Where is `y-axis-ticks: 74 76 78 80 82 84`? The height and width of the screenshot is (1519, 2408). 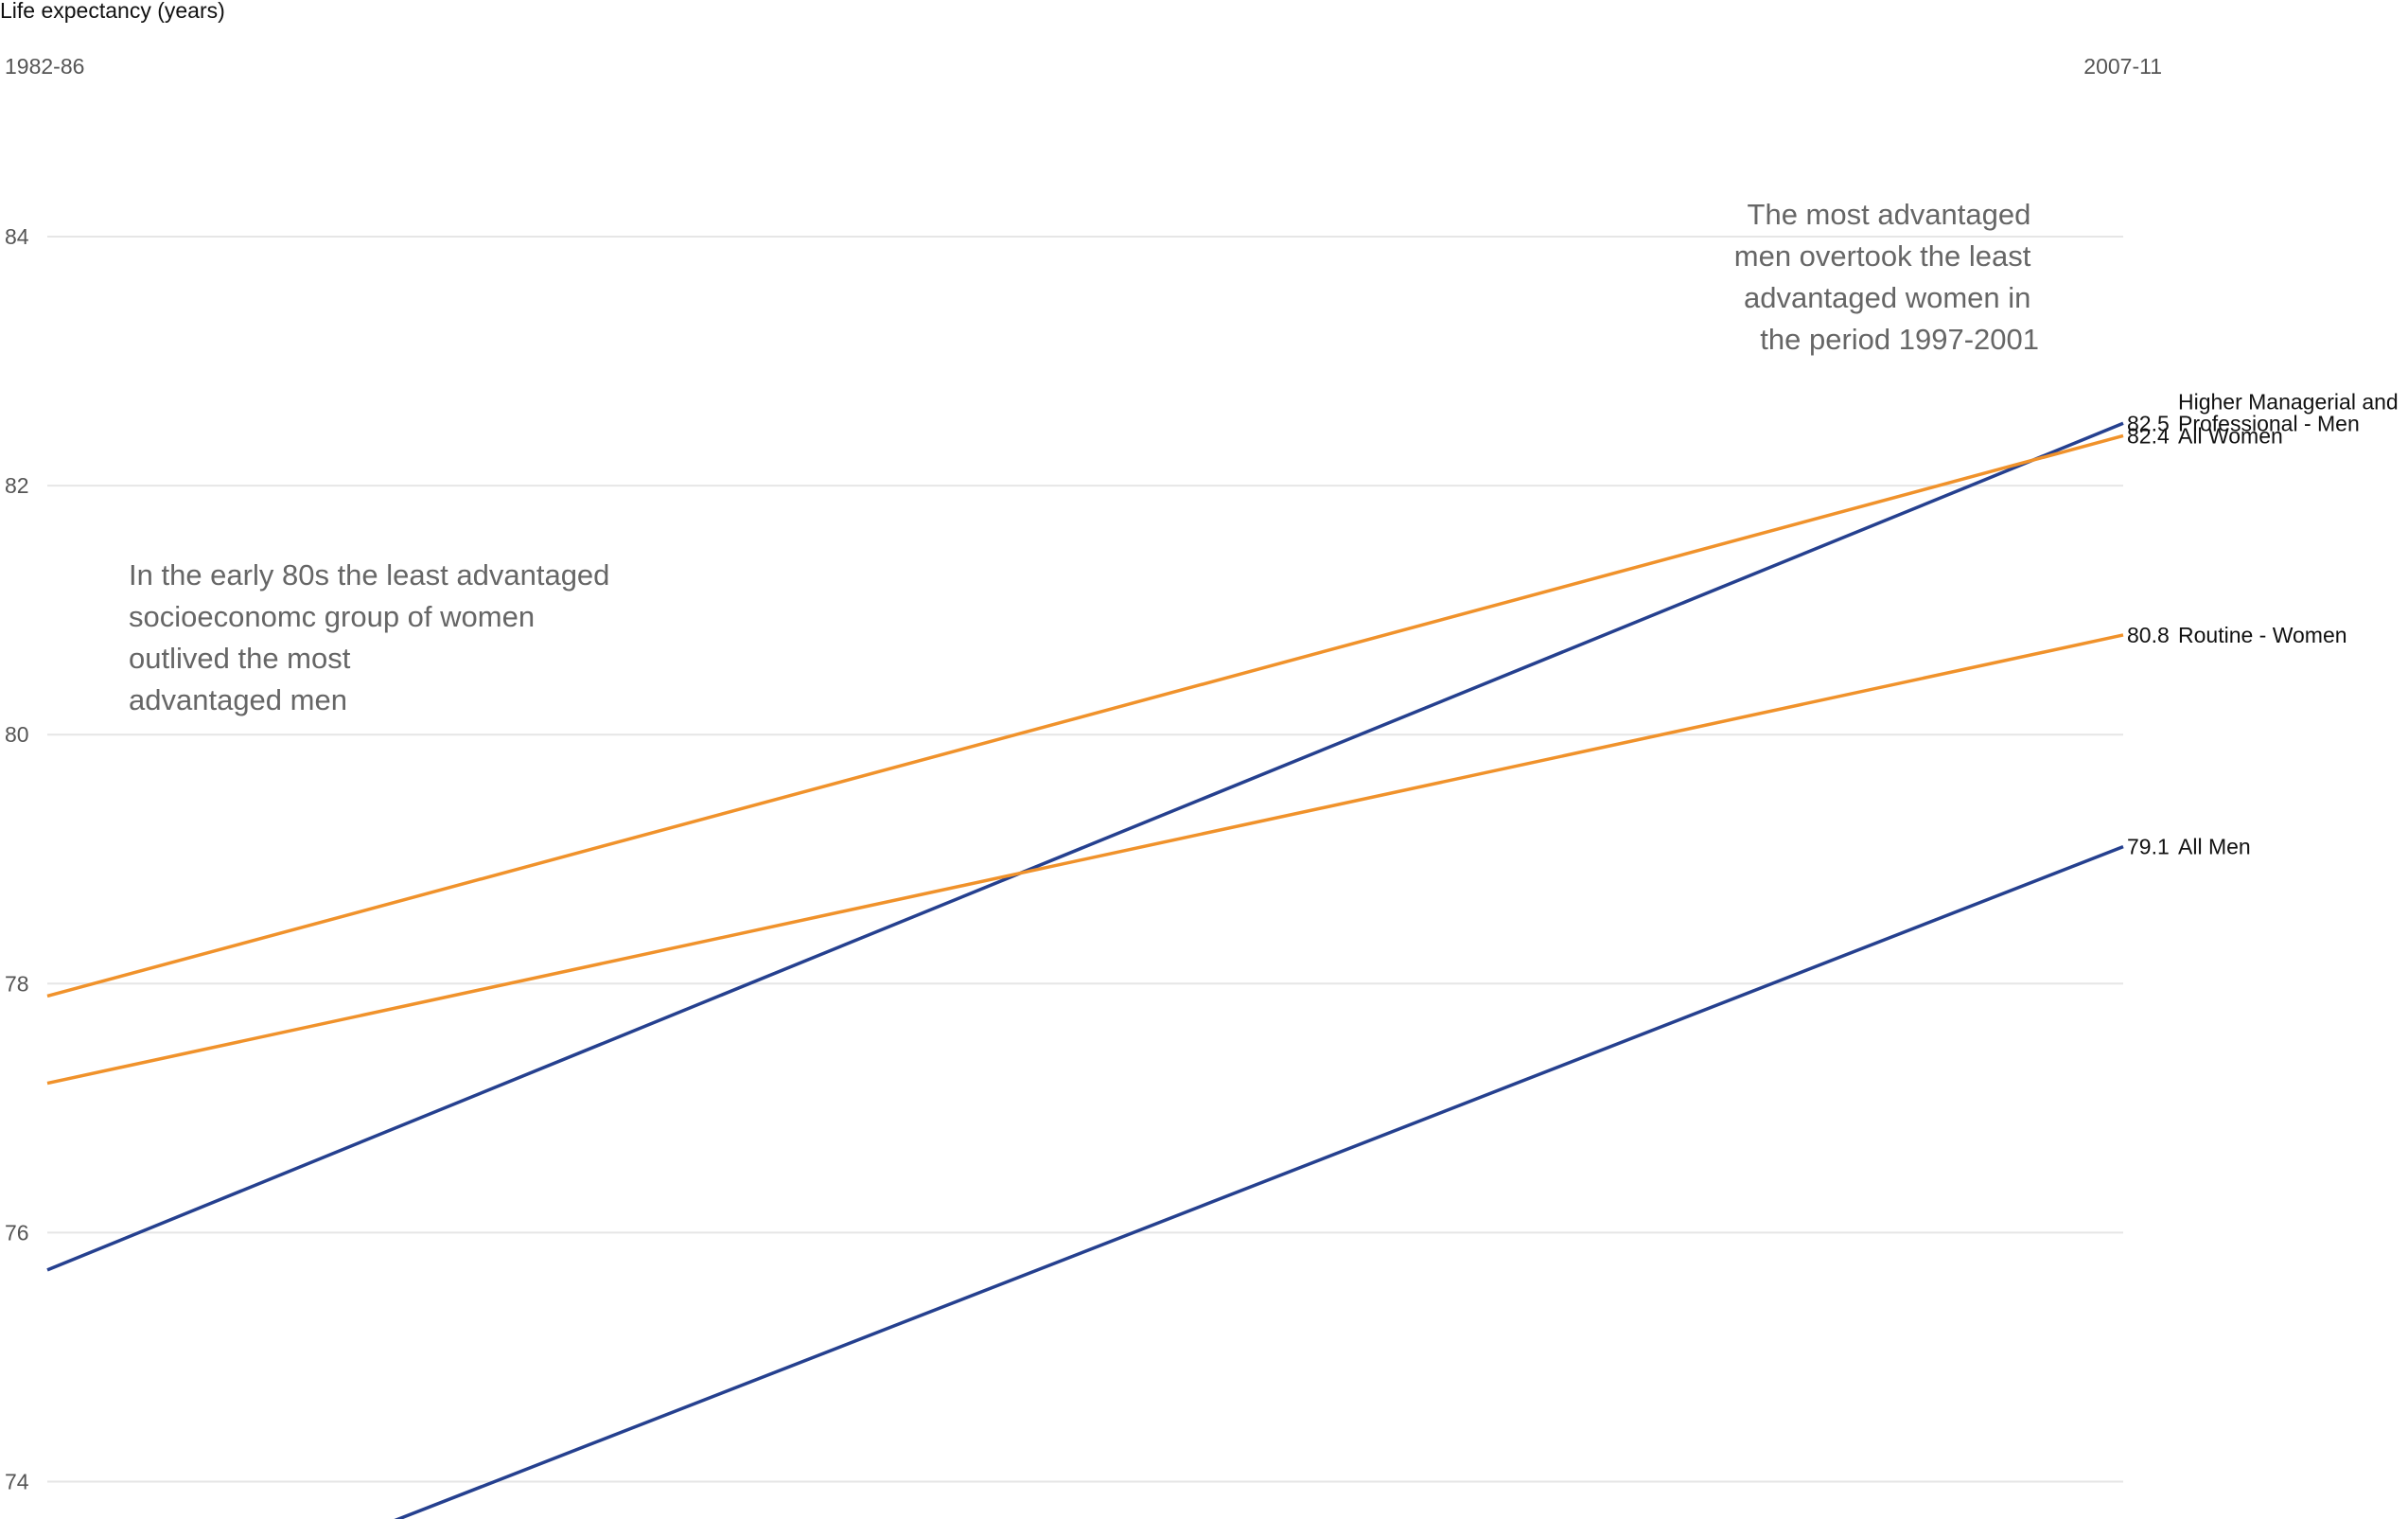 y-axis-ticks: 74 76 78 80 82 84 is located at coordinates (17, 859).